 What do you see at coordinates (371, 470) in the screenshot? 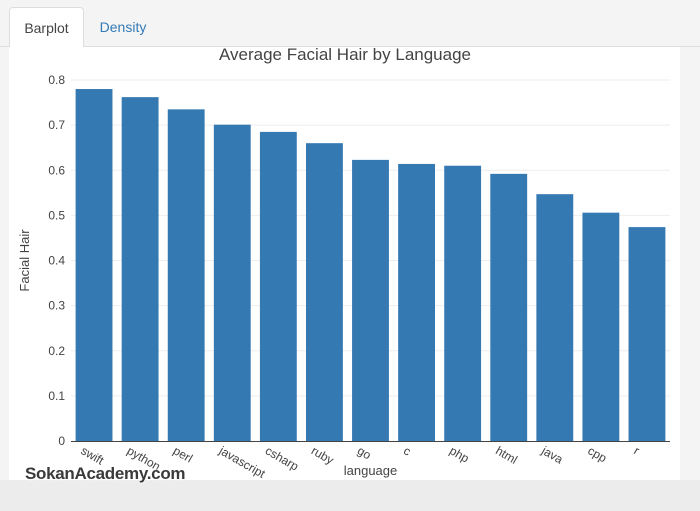
I see `x-axis-label: language` at bounding box center [371, 470].